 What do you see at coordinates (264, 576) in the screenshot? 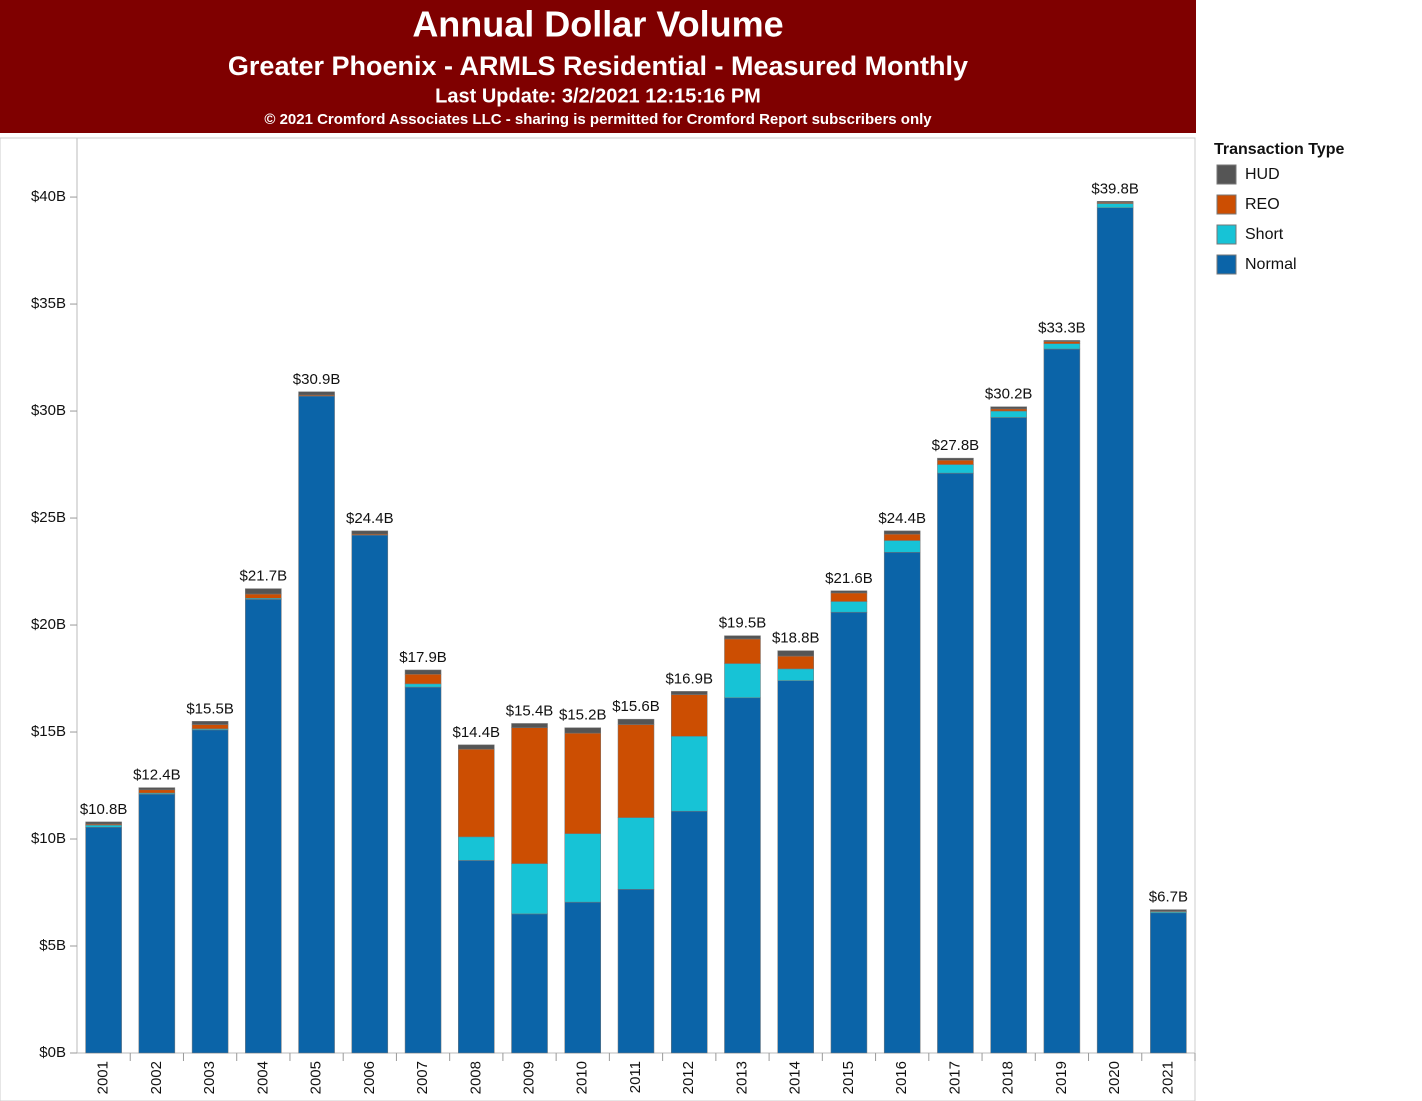
I see `total-label: $21.7B` at bounding box center [264, 576].